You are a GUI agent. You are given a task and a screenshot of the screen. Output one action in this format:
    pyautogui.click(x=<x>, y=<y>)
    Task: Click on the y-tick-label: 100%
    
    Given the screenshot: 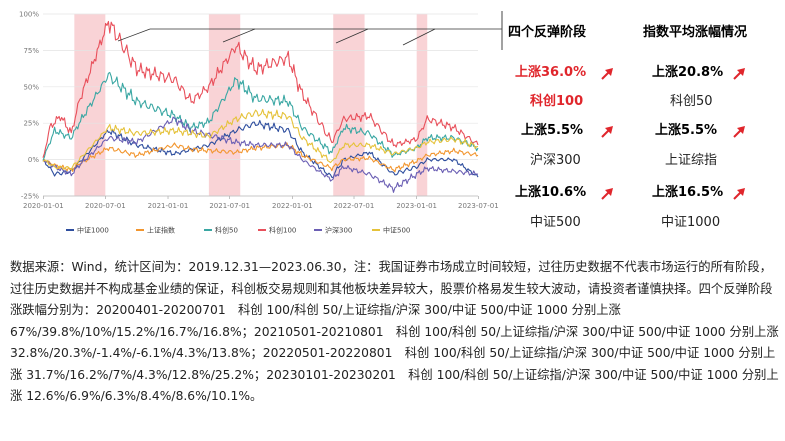 What is the action you would take?
    pyautogui.click(x=29, y=15)
    